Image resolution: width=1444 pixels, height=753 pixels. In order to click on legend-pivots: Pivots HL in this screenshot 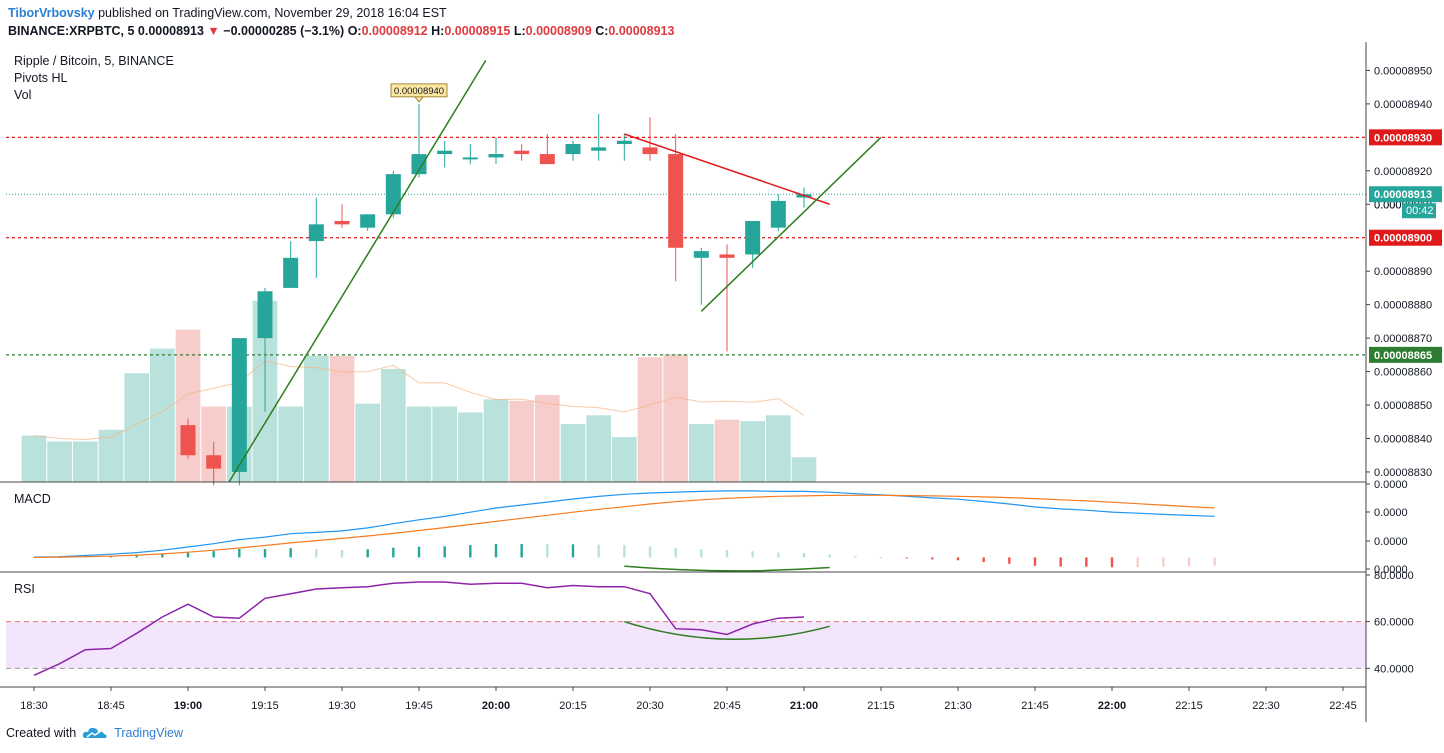, I will do `click(41, 78)`.